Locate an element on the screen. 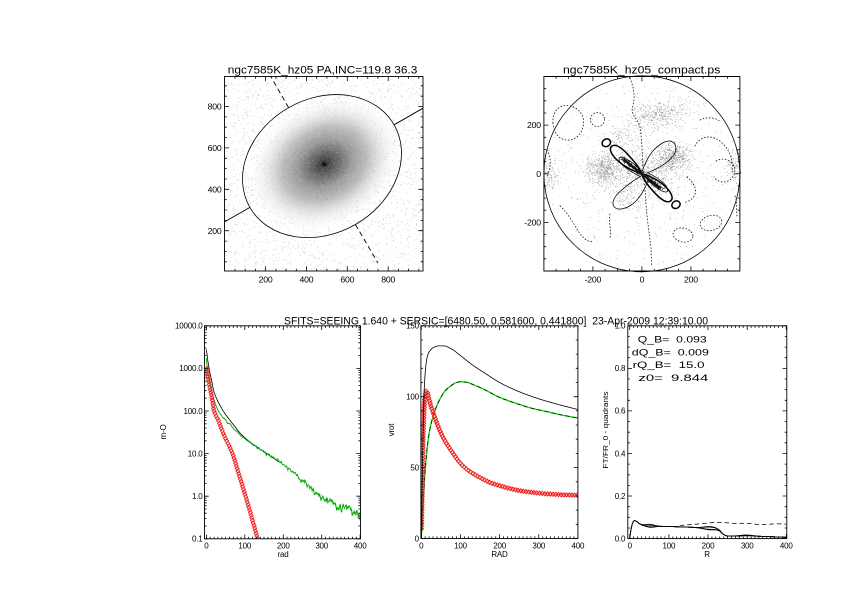 Image resolution: width=842 pixels, height=600 pixels. svg-text: 0.8 is located at coordinates (620, 368).